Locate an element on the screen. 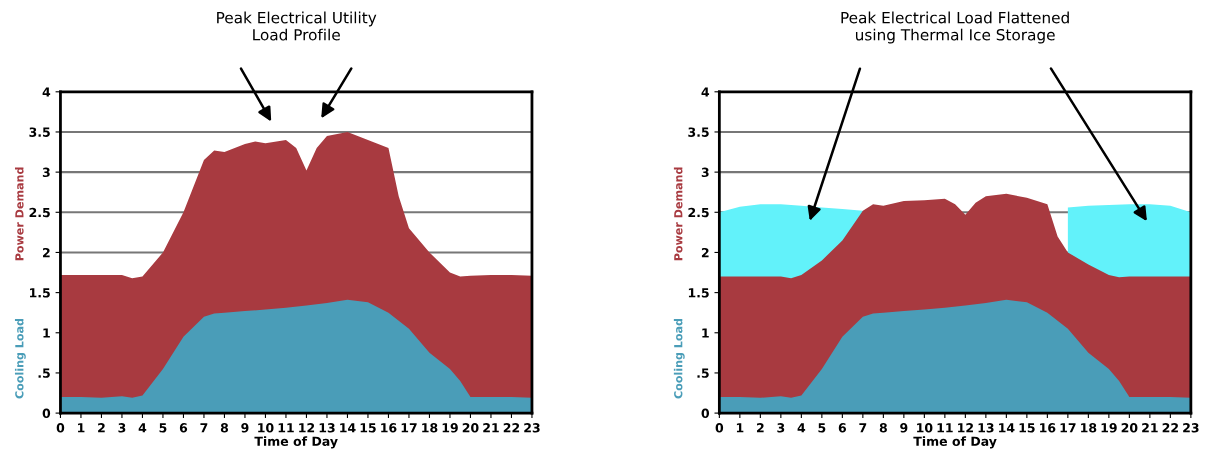  text: Peak Electrical Utility Load Profile is located at coordinates (297, 26).